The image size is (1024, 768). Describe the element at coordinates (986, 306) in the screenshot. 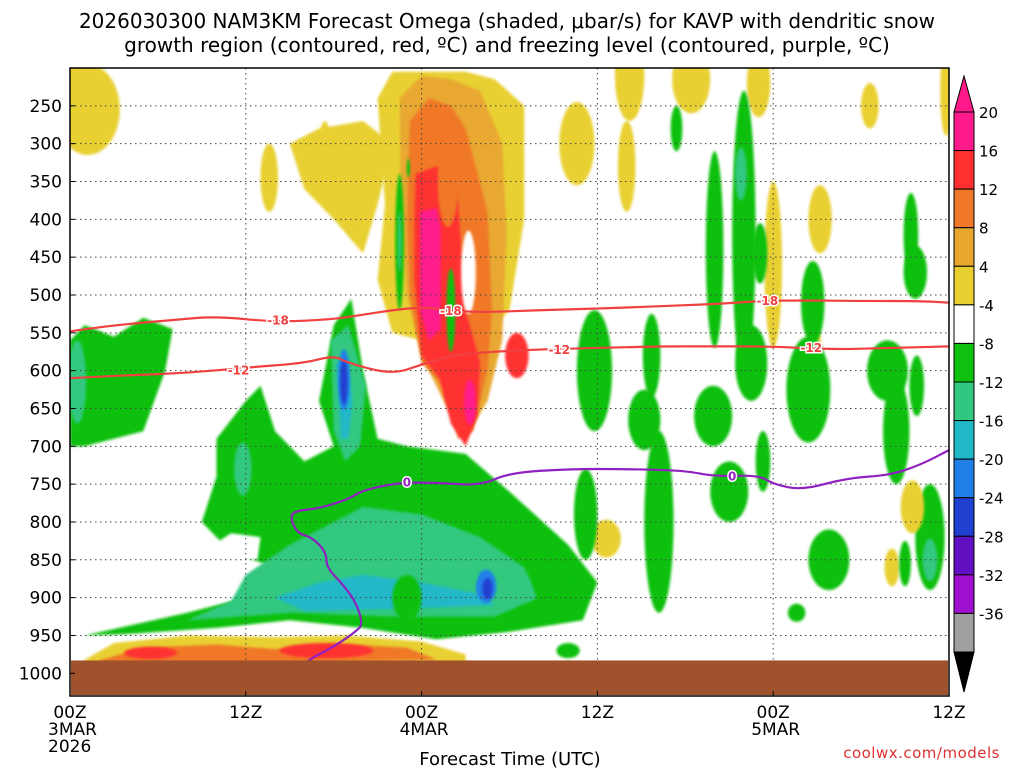

I see `colorbar-label: -4` at that location.